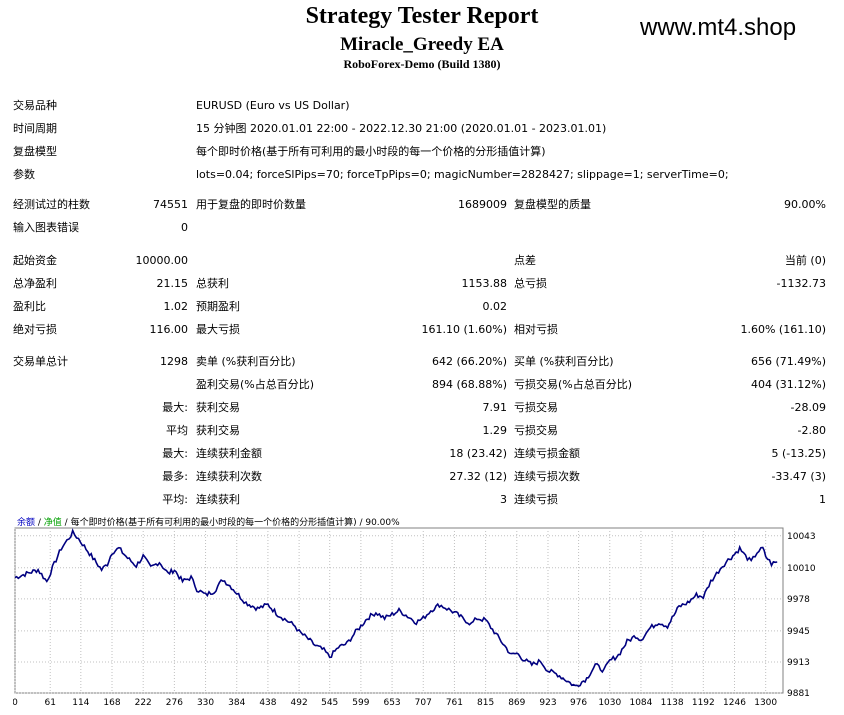 This screenshot has height=715, width=844. I want to click on max-cons-losses-value: 5 (-13.25), so click(798, 453).